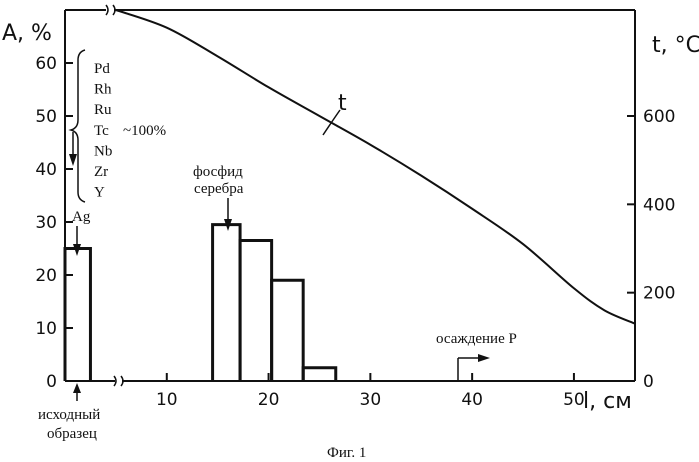 The height and width of the screenshot is (462, 699). Describe the element at coordinates (27, 33) in the screenshot. I see `left-axis-label: A, %` at that location.